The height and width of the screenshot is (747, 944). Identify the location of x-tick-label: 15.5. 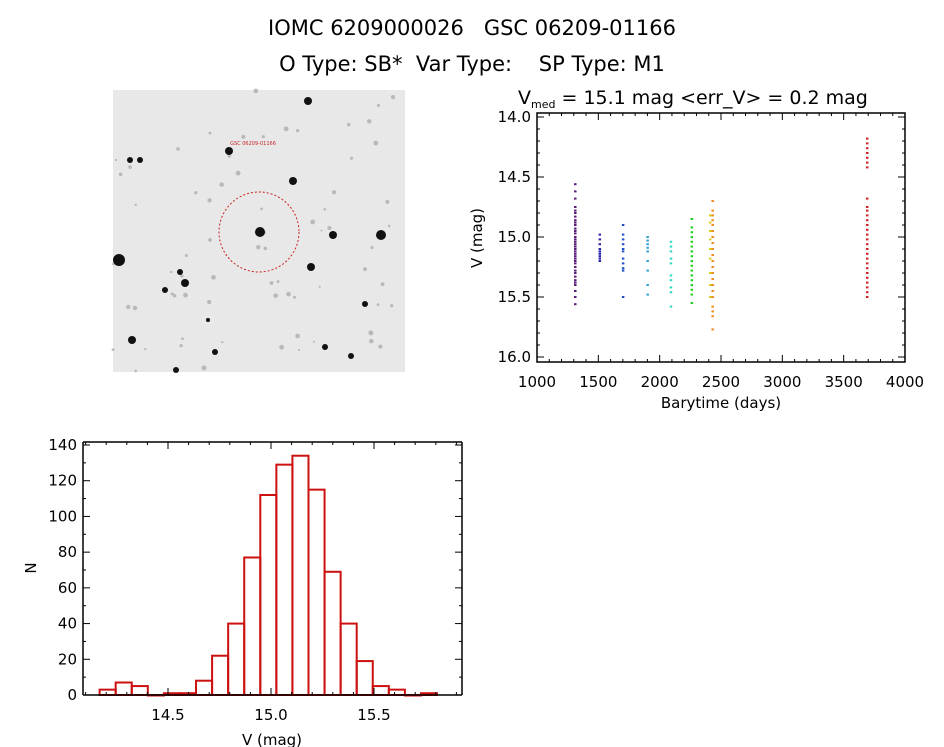
(373, 715).